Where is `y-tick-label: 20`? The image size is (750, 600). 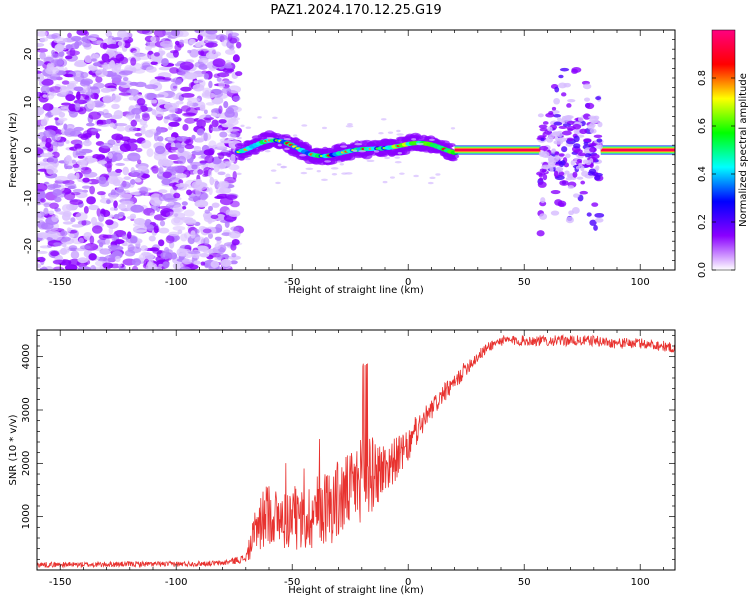 y-tick-label: 20 is located at coordinates (28, 54).